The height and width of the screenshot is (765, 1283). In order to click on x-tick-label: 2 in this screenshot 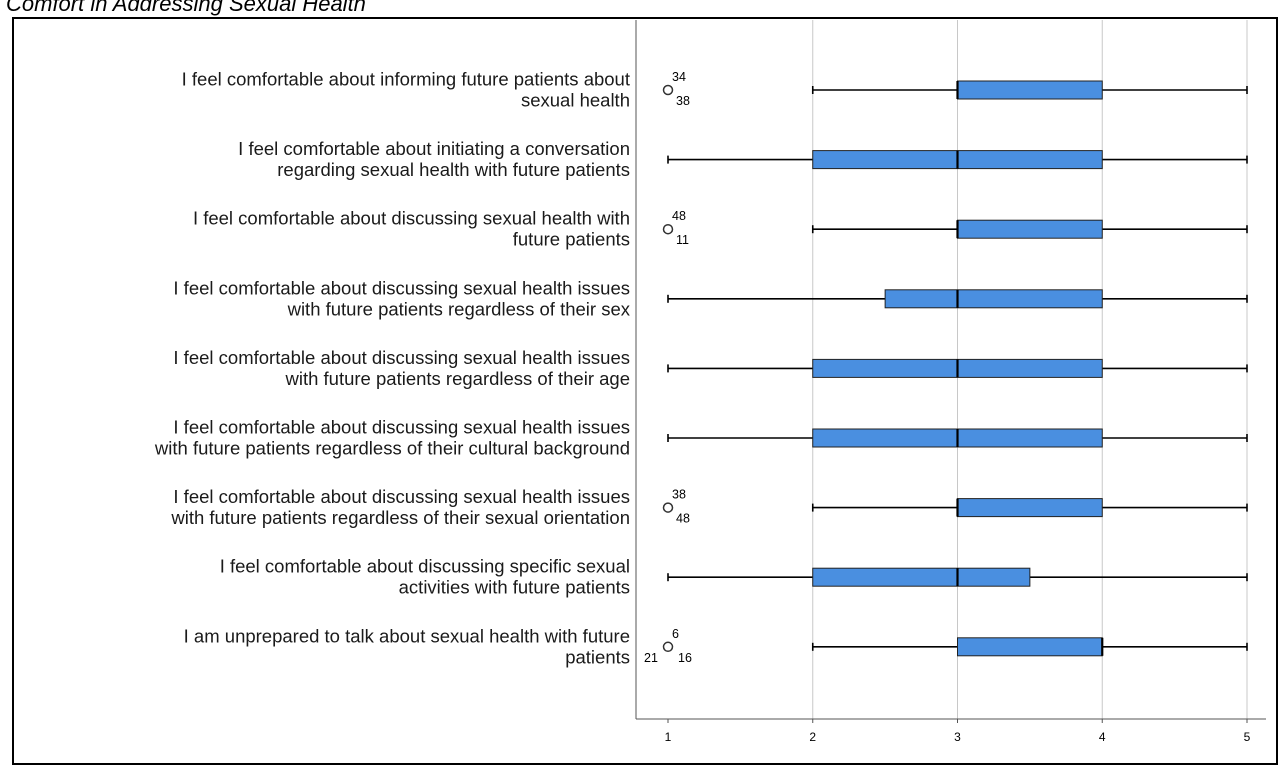, I will do `click(812, 737)`.